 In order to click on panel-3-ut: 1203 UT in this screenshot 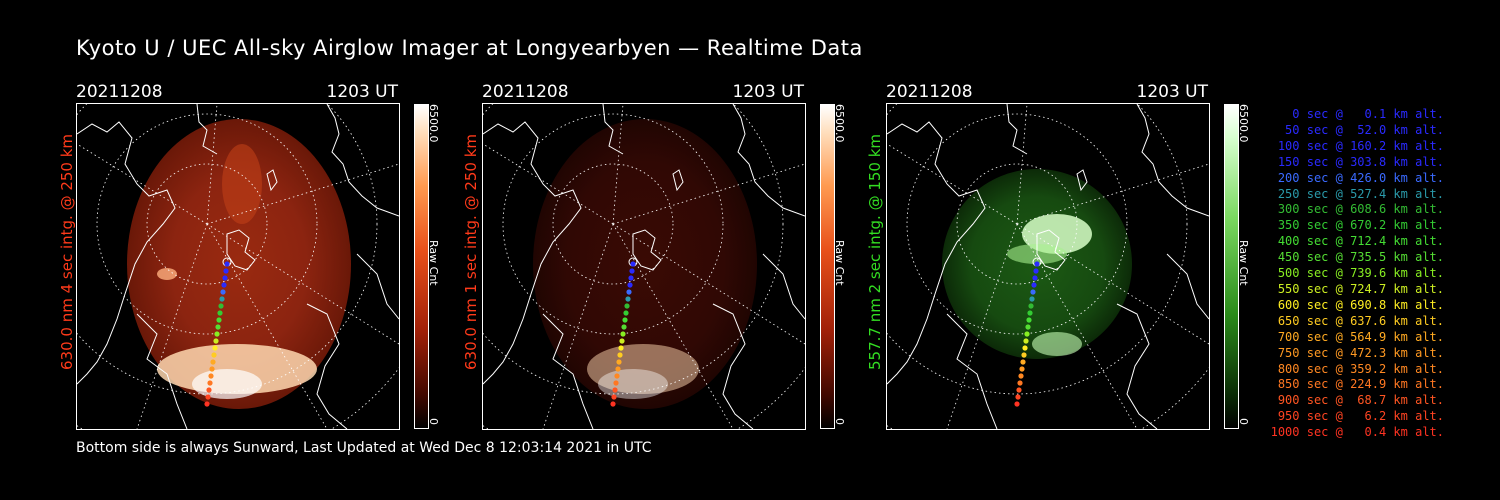, I will do `click(1172, 92)`.